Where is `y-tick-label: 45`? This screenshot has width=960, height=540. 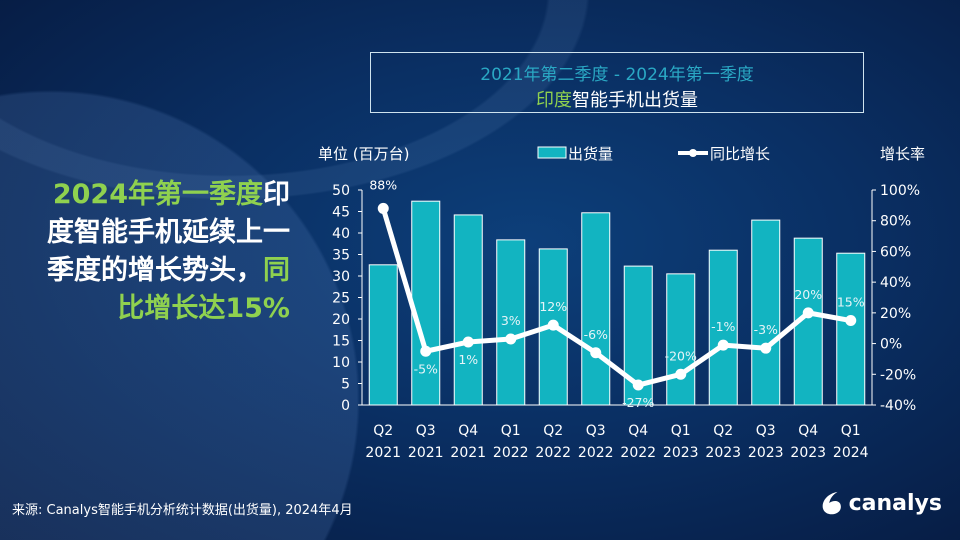 y-tick-label: 45 is located at coordinates (341, 213).